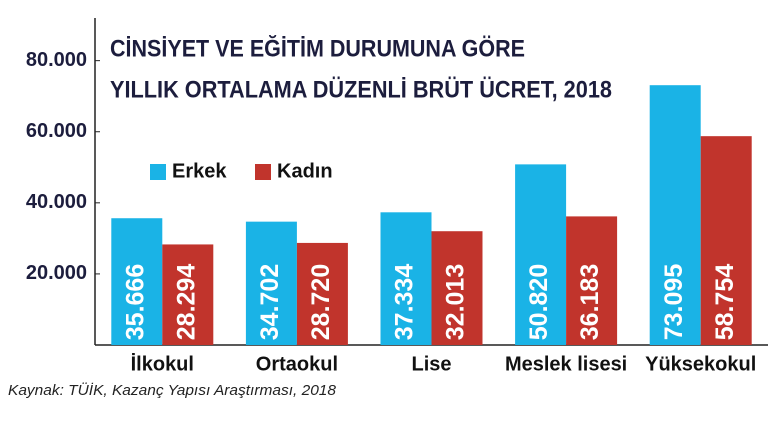 The image size is (770, 432). Describe the element at coordinates (199, 171) in the screenshot. I see `legend-label: Erkek` at that location.